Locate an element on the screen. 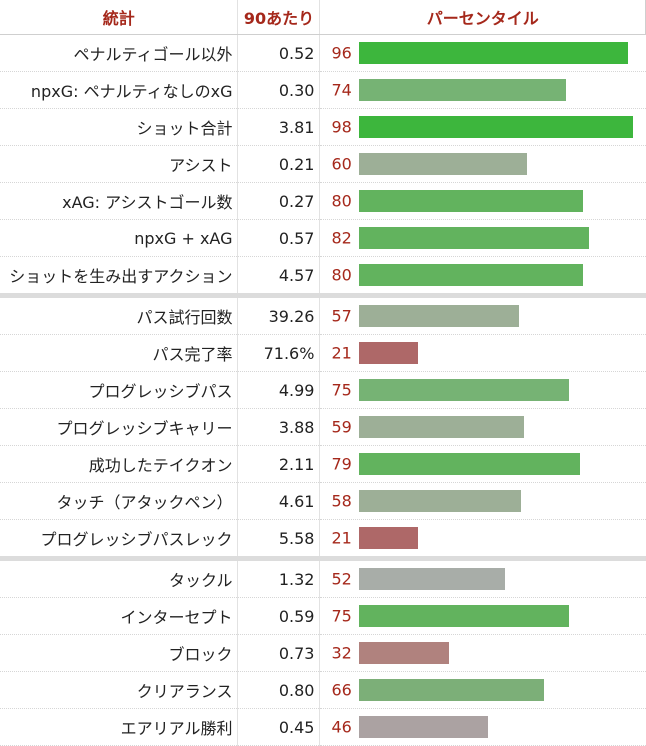  percentile-value: 82 is located at coordinates (341, 238).